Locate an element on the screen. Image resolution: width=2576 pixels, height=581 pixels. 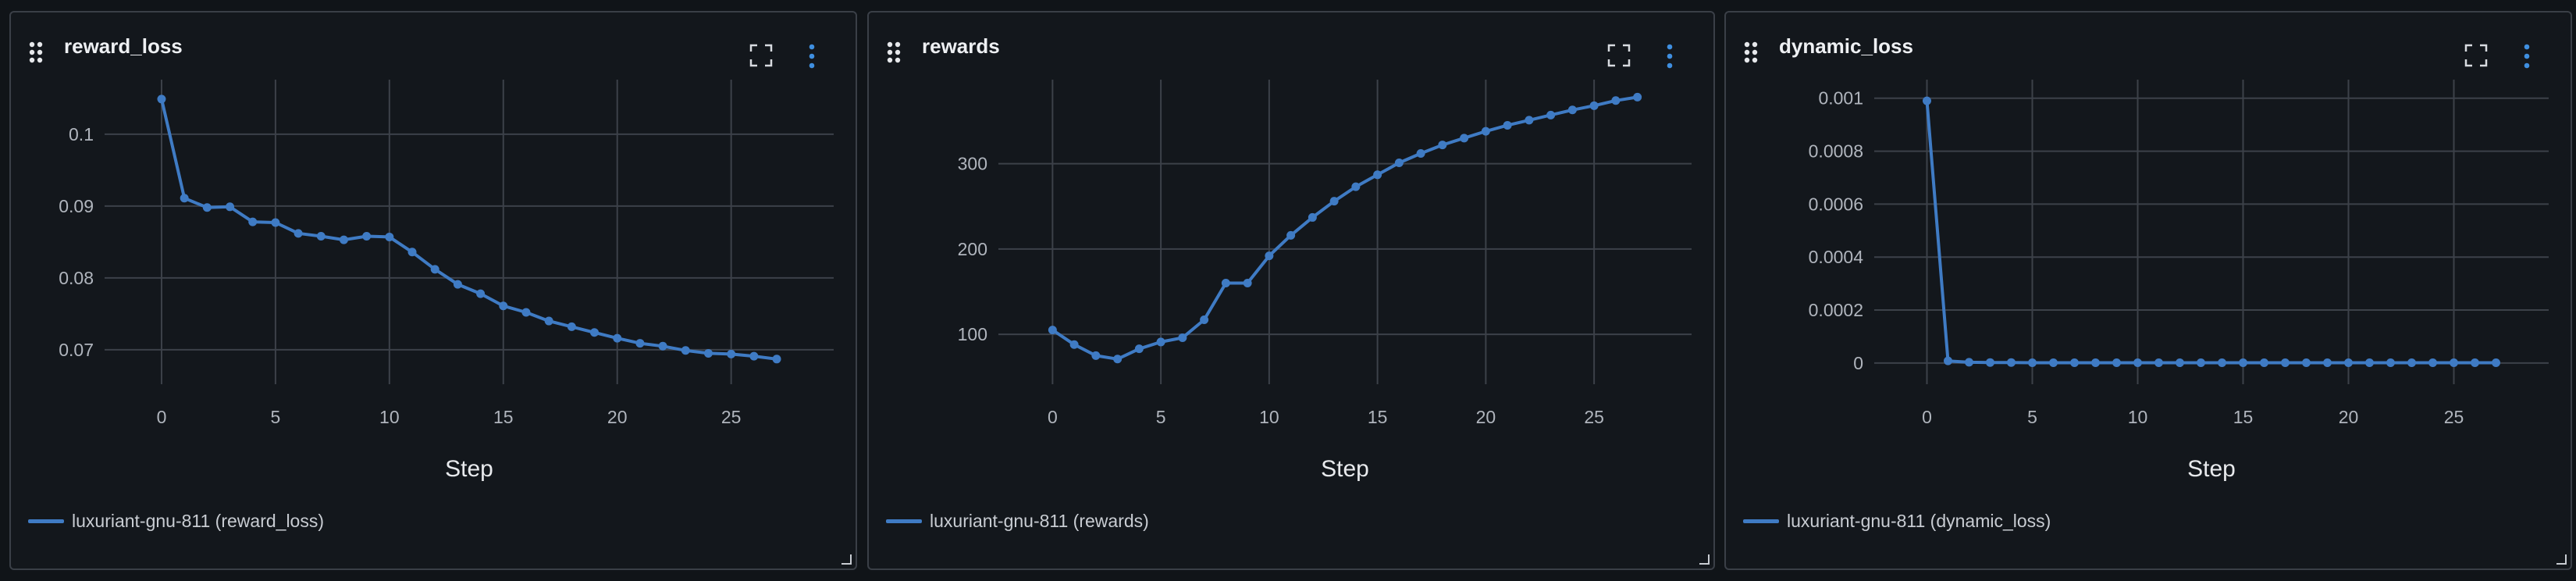
x-tick-label: 15 is located at coordinates (2243, 417).